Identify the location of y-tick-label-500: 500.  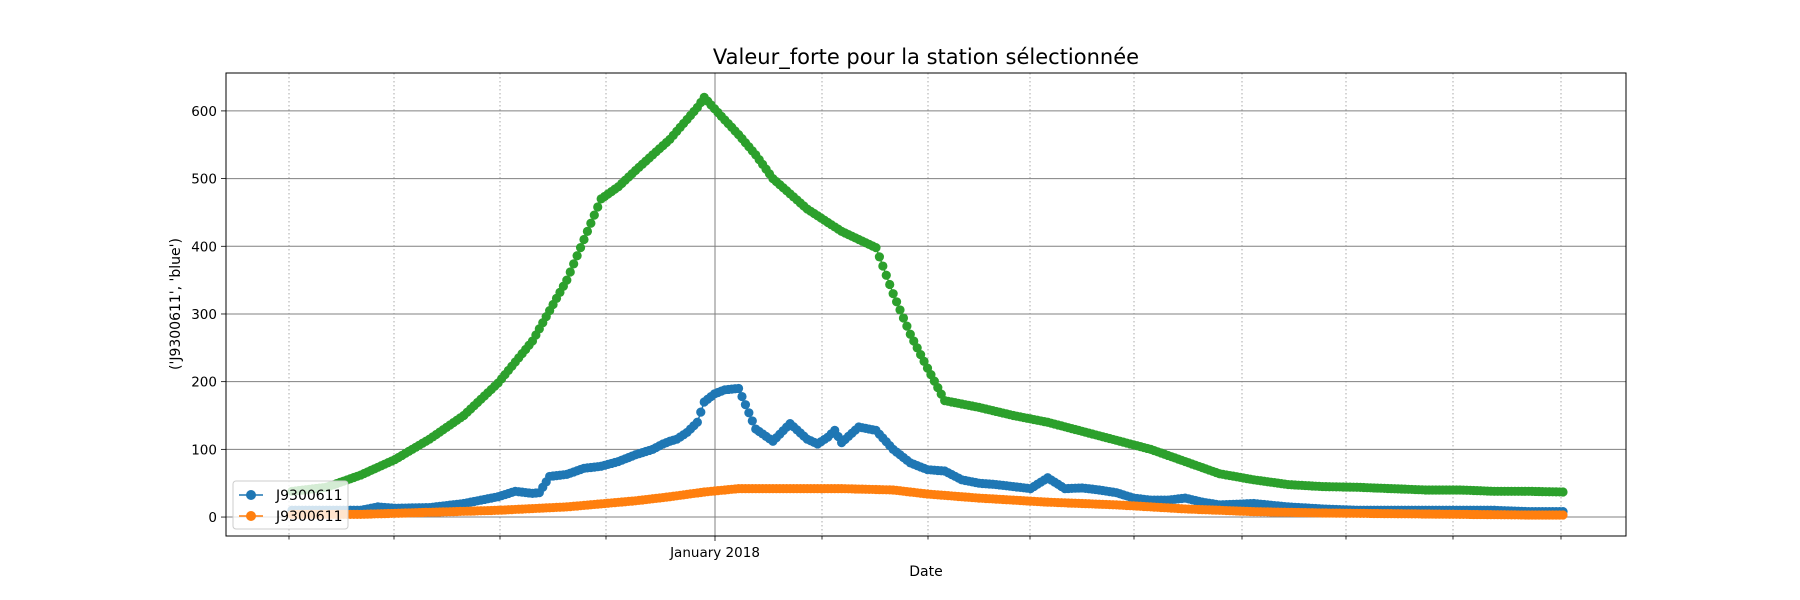
(204, 180).